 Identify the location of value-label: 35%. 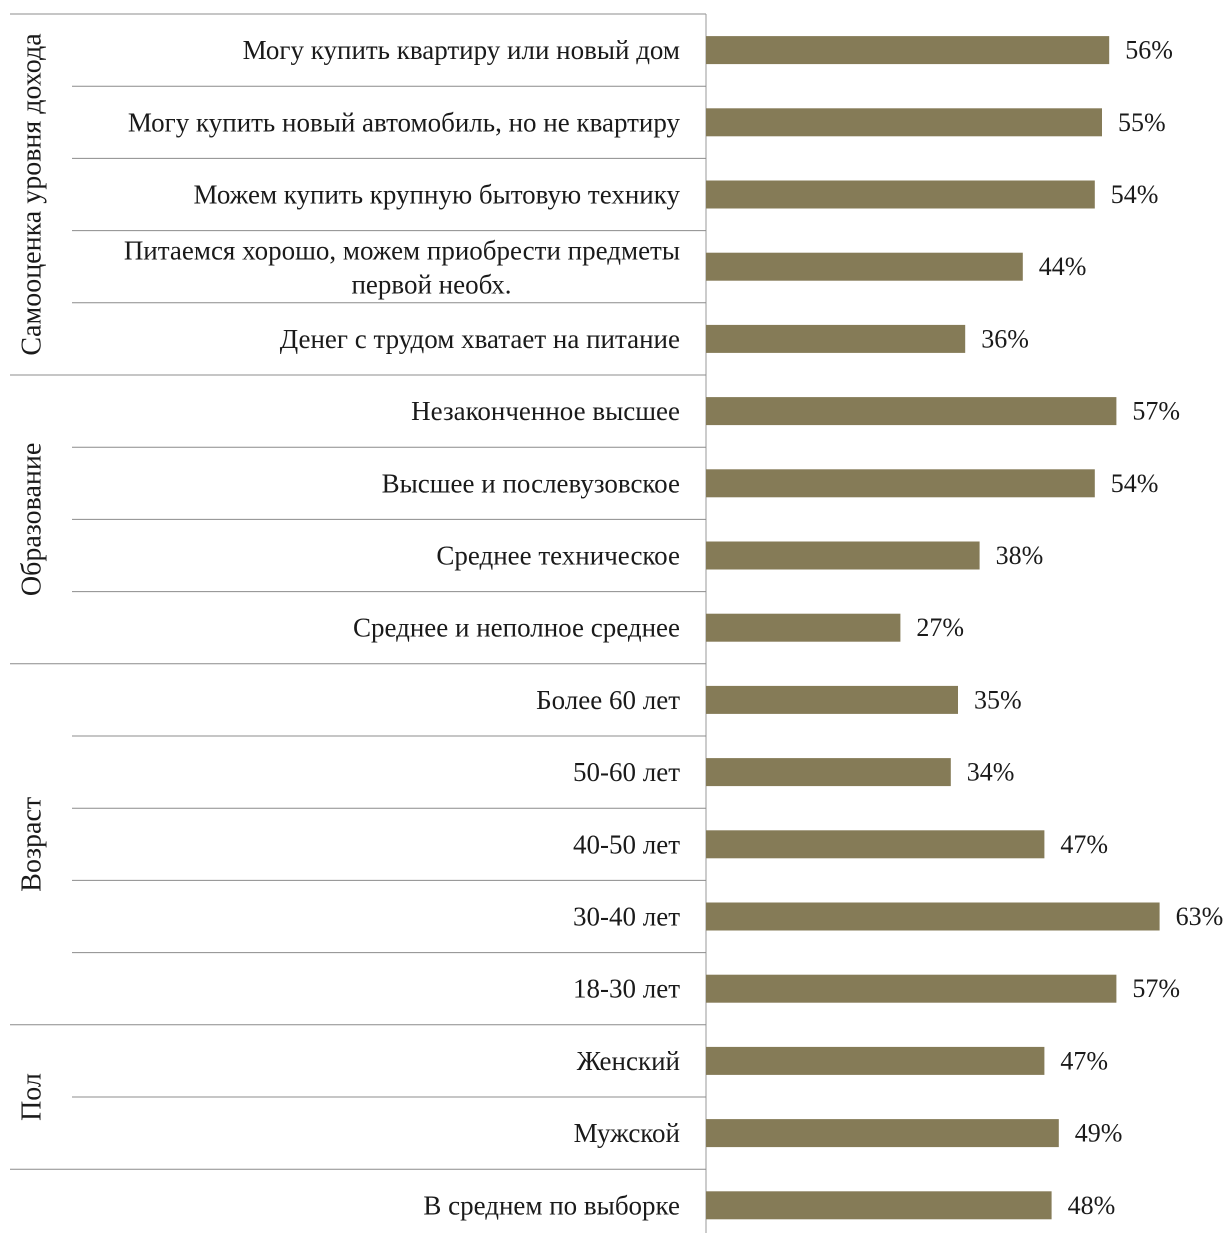
(998, 699).